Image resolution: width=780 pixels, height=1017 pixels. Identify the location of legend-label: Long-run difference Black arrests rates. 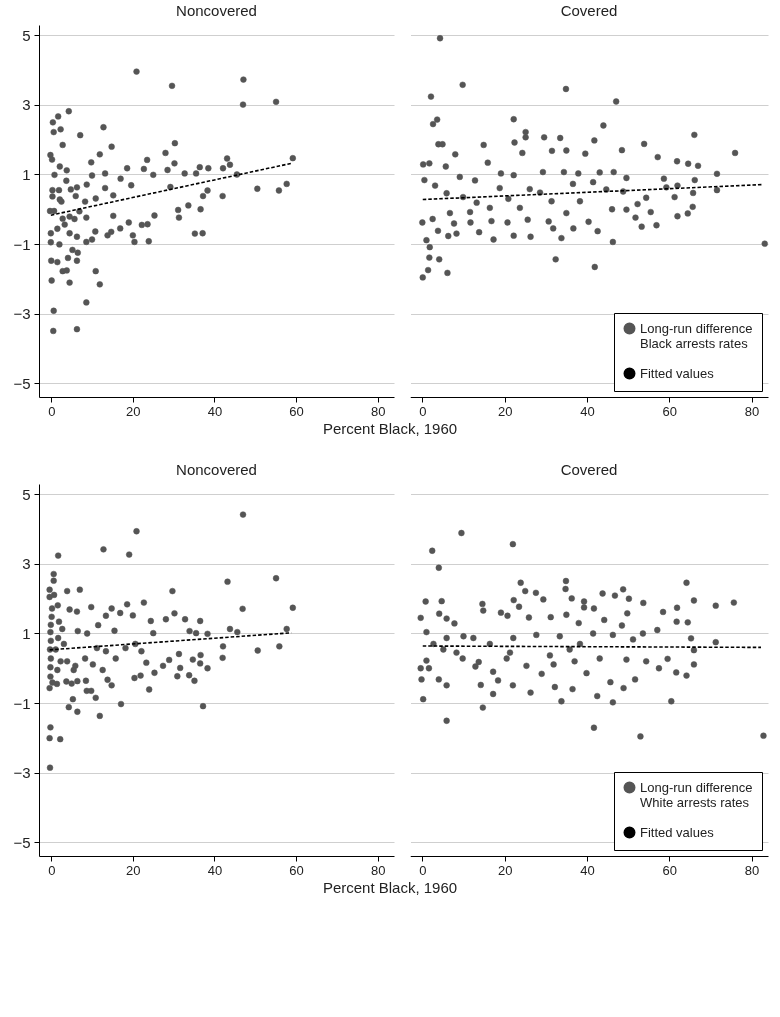
(696, 335).